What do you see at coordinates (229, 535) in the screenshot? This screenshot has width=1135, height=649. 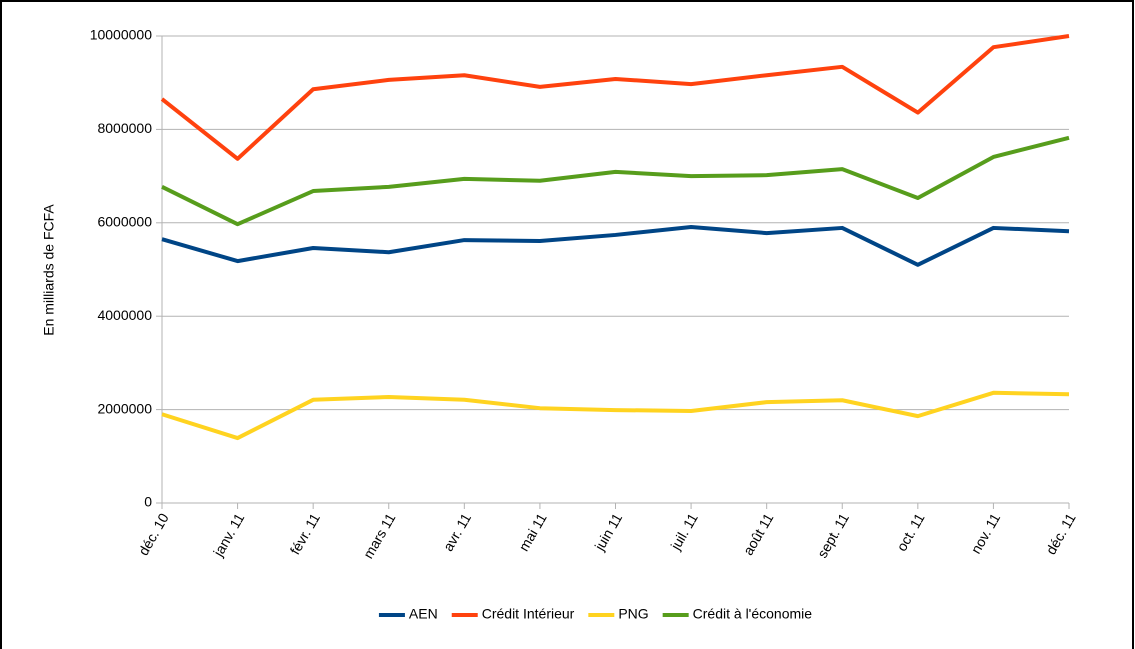 I see `x-tick-label: janv. 11` at bounding box center [229, 535].